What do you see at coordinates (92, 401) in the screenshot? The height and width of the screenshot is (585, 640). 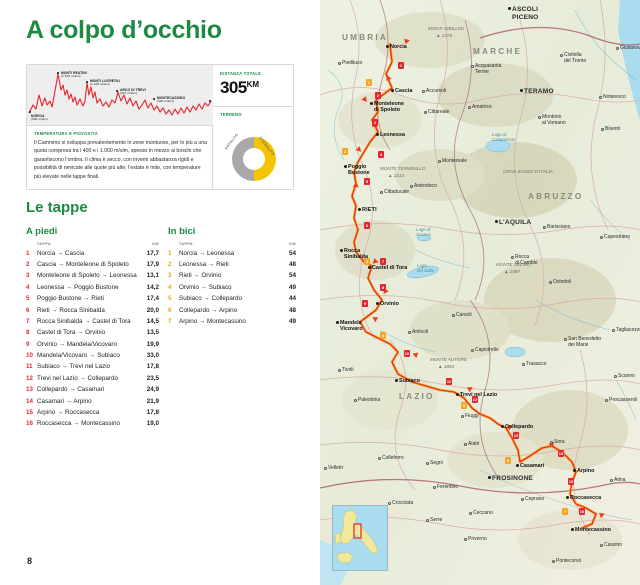 I see `stage-row: 14 Casamari → Arpino 21,9` at bounding box center [92, 401].